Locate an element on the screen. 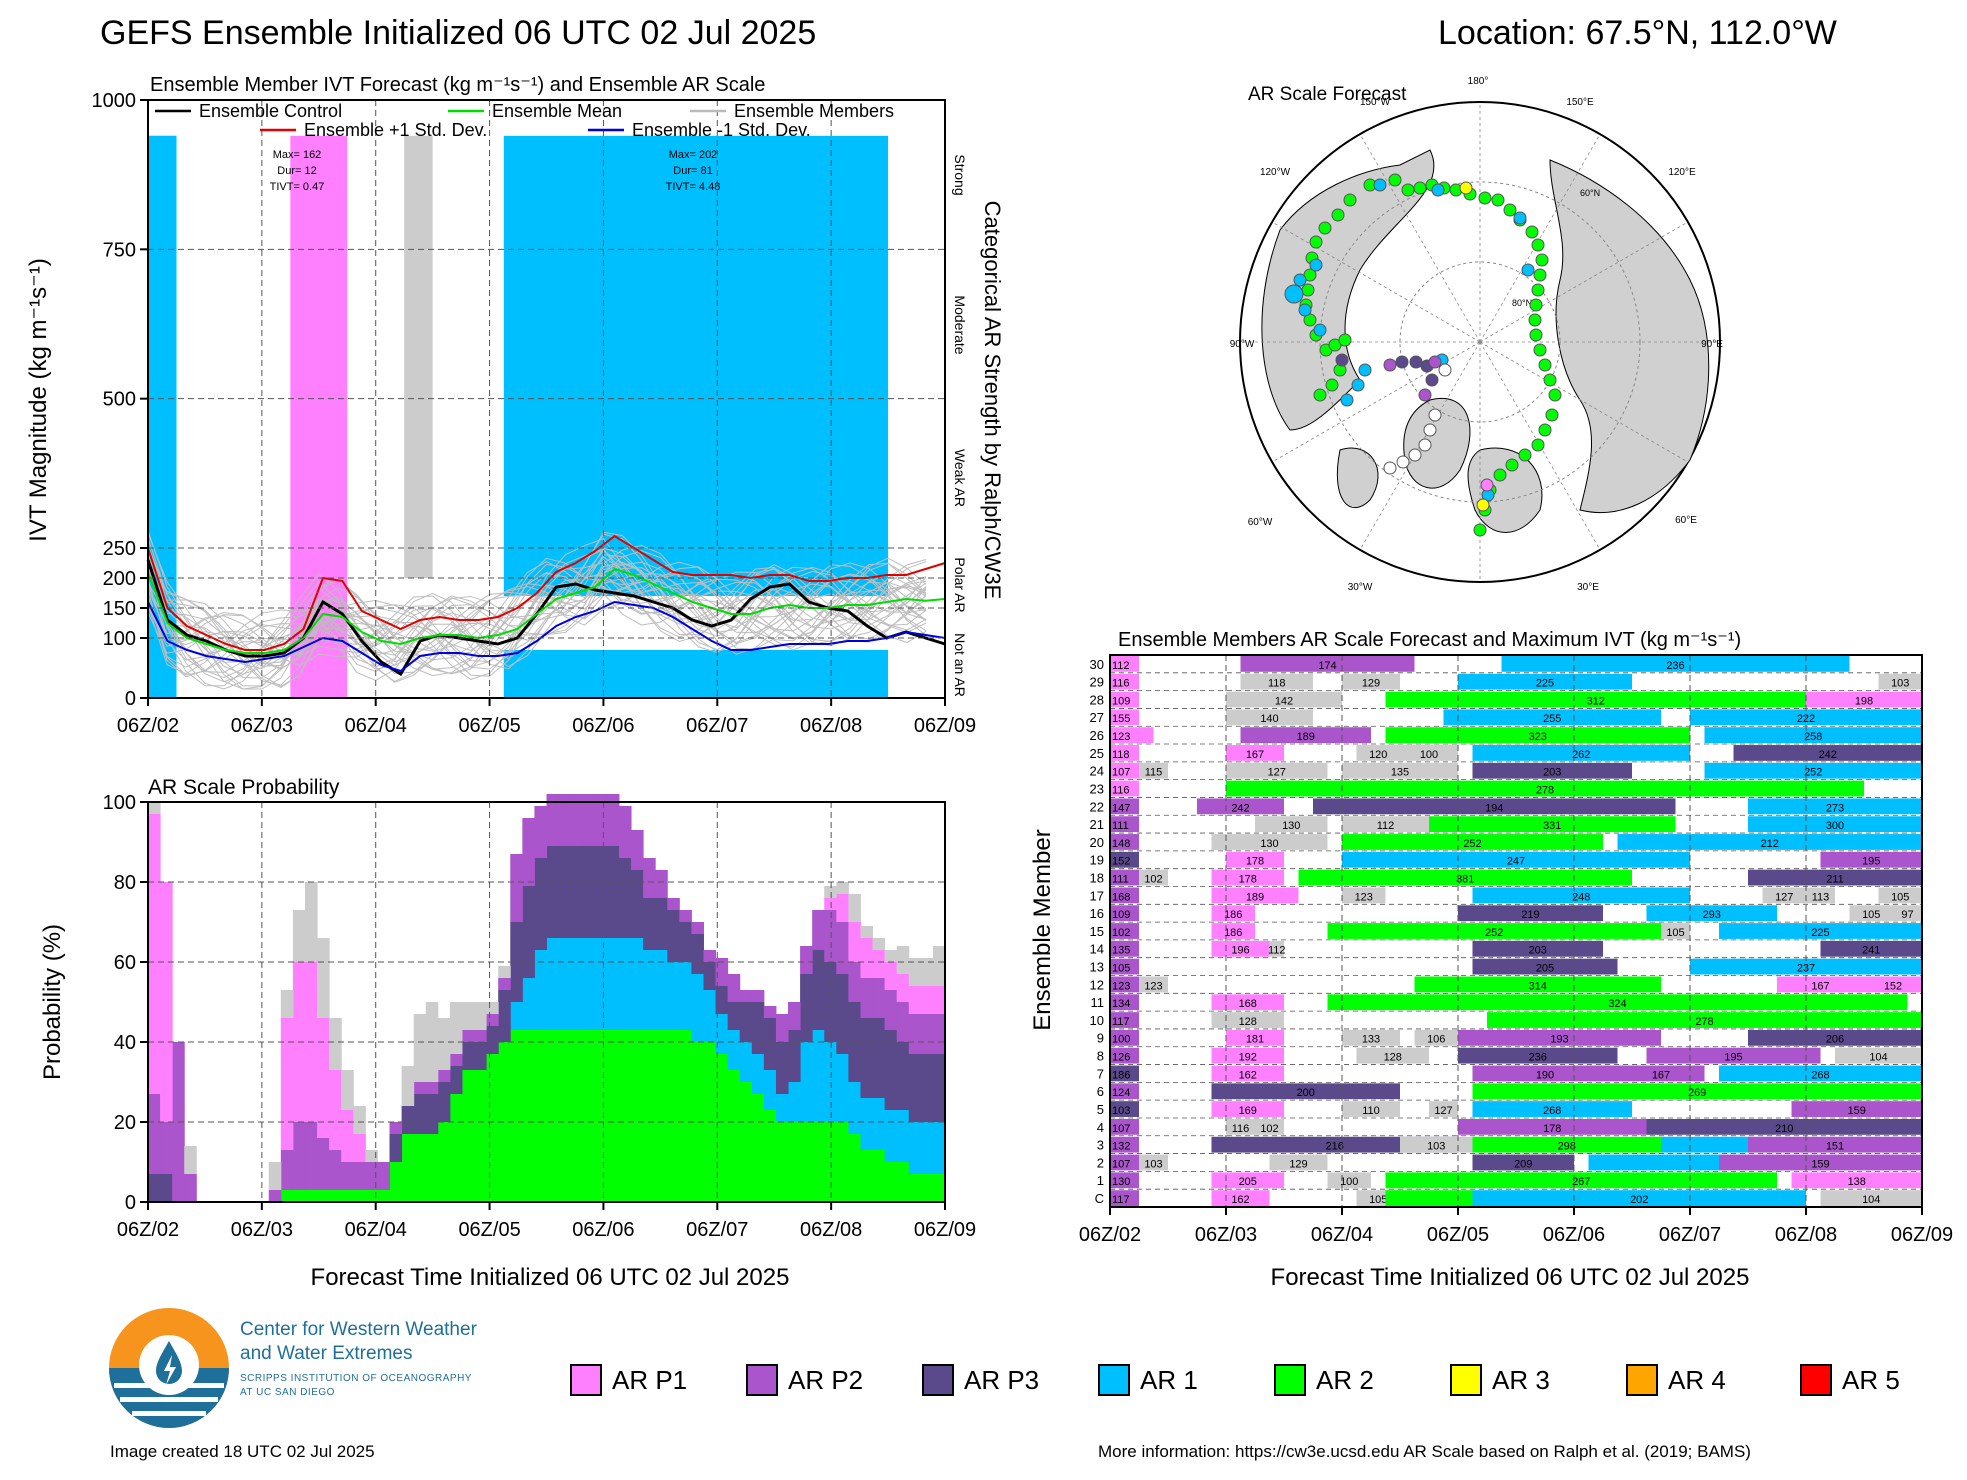  y-tick-label: 150 is located at coordinates (119, 609).